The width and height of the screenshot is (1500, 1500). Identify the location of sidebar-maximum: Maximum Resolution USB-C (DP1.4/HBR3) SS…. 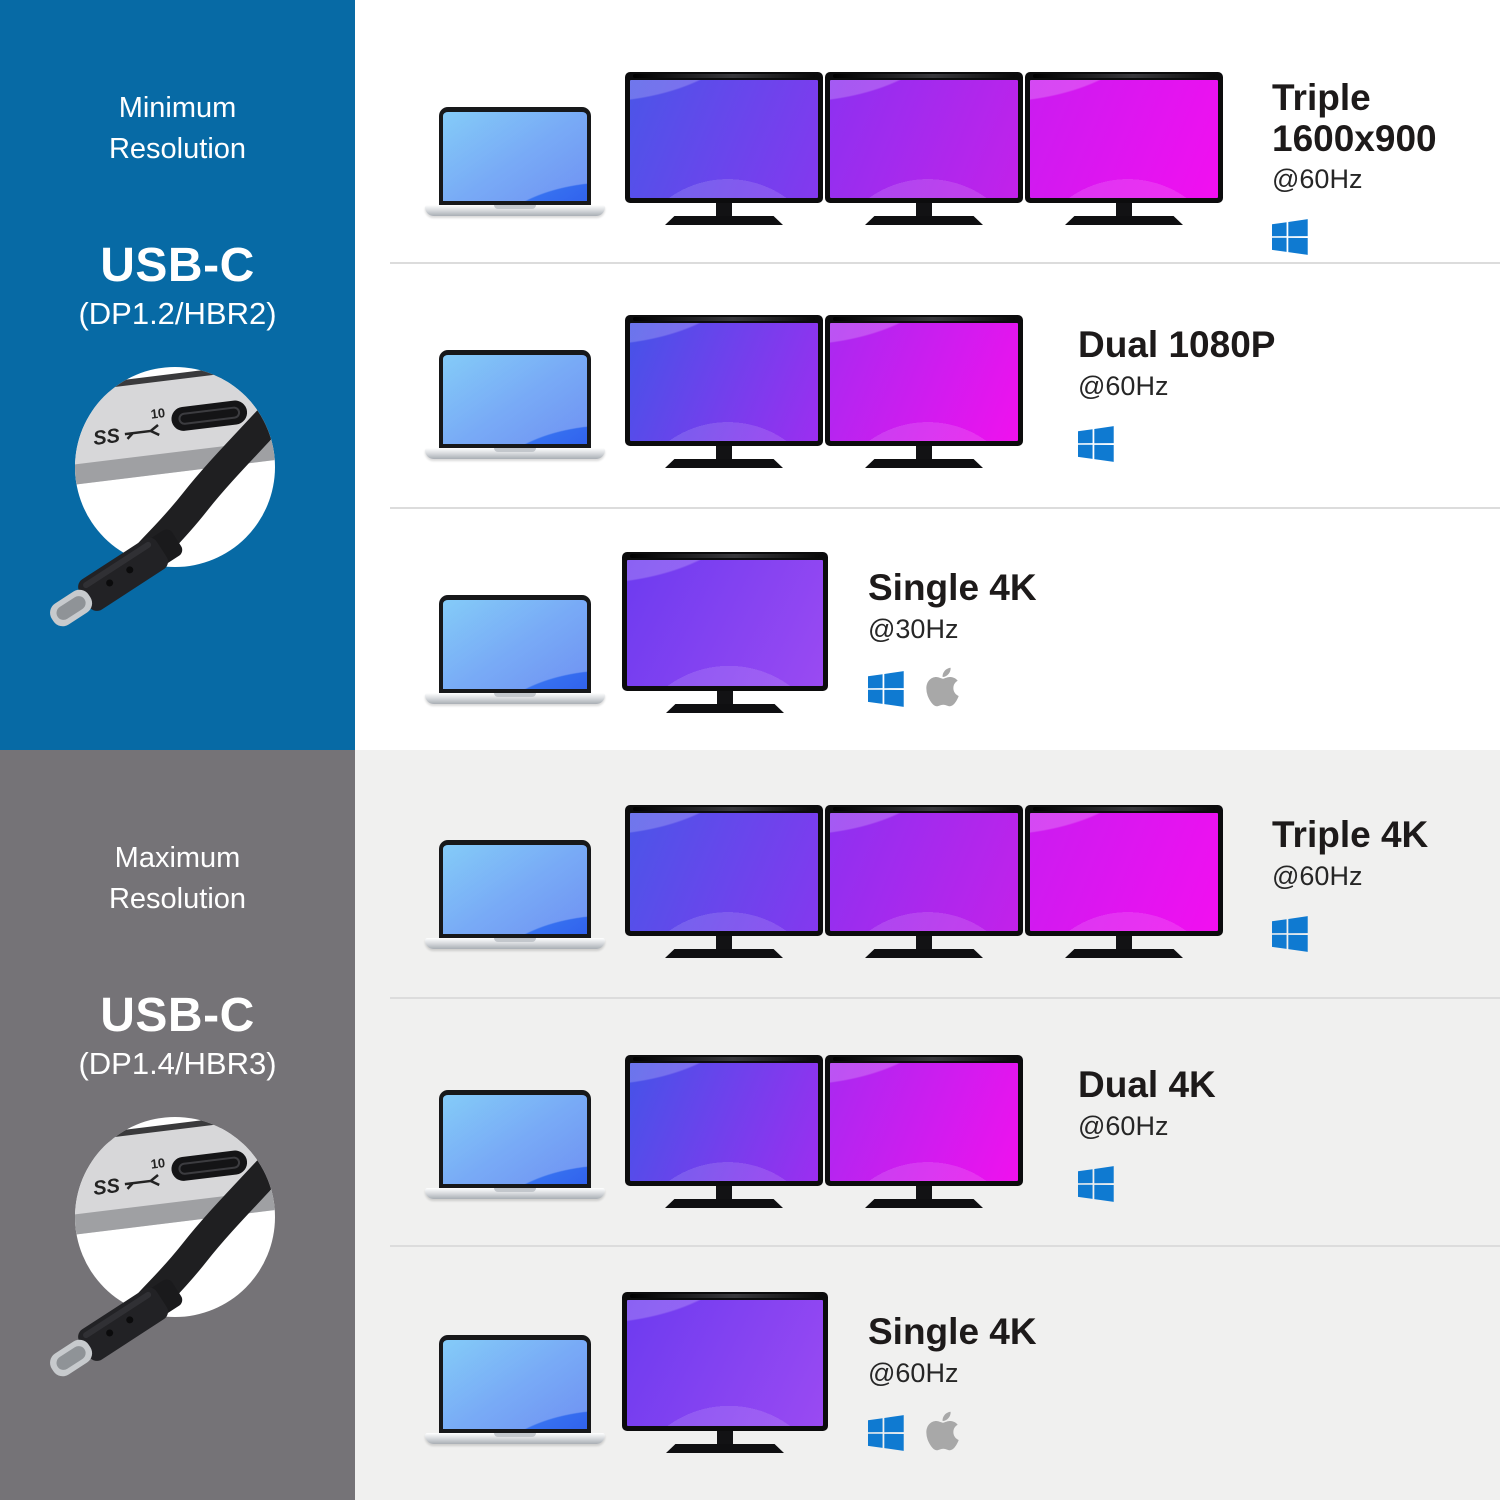
(177, 1125).